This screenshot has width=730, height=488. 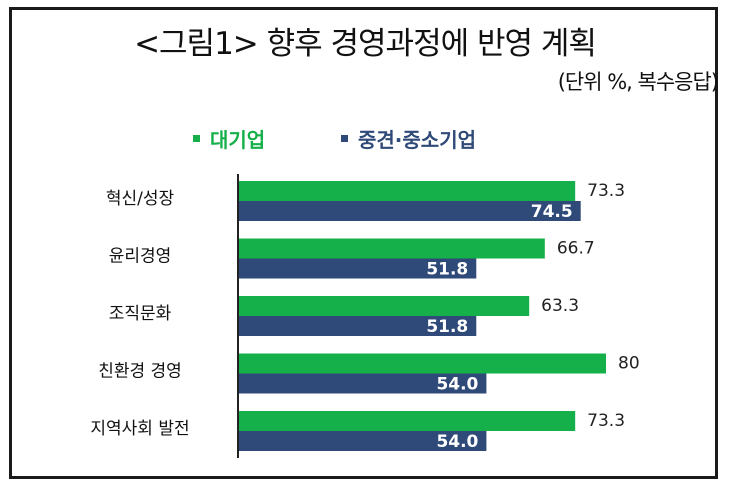 What do you see at coordinates (140, 199) in the screenshot?
I see `category-label: 혁신/성장` at bounding box center [140, 199].